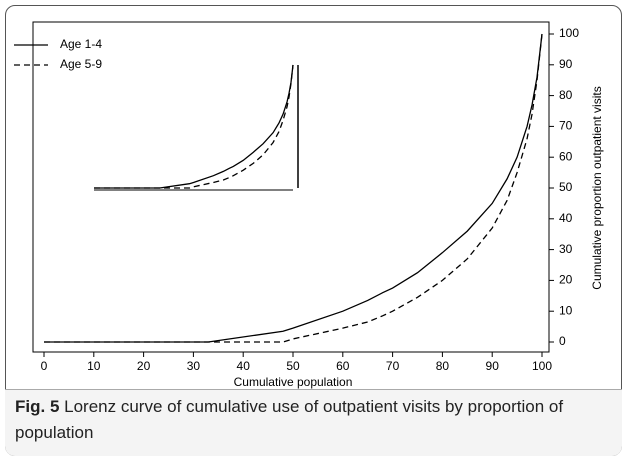  What do you see at coordinates (293, 382) in the screenshot?
I see `x-axis-label: Cumulative population` at bounding box center [293, 382].